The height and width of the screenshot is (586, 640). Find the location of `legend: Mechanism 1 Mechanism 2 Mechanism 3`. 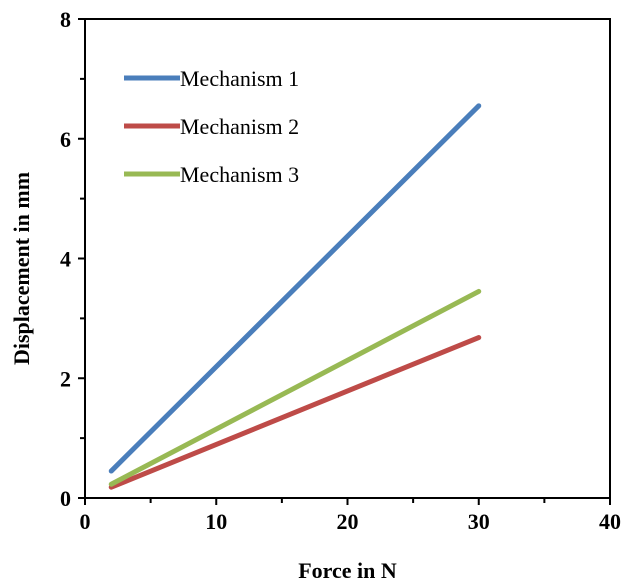

legend: Mechanism 1 Mechanism 2 Mechanism 3 is located at coordinates (211, 126).